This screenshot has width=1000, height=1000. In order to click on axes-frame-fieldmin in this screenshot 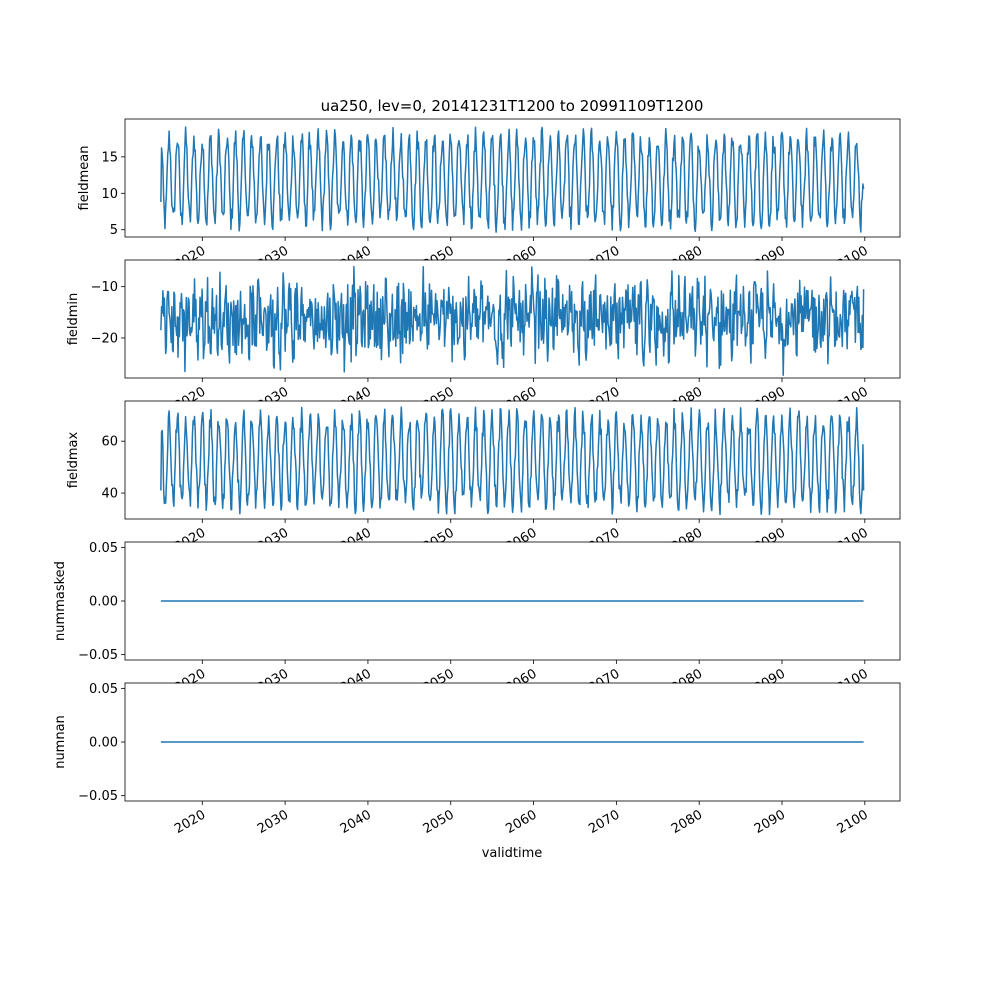, I will do `click(512, 319)`.